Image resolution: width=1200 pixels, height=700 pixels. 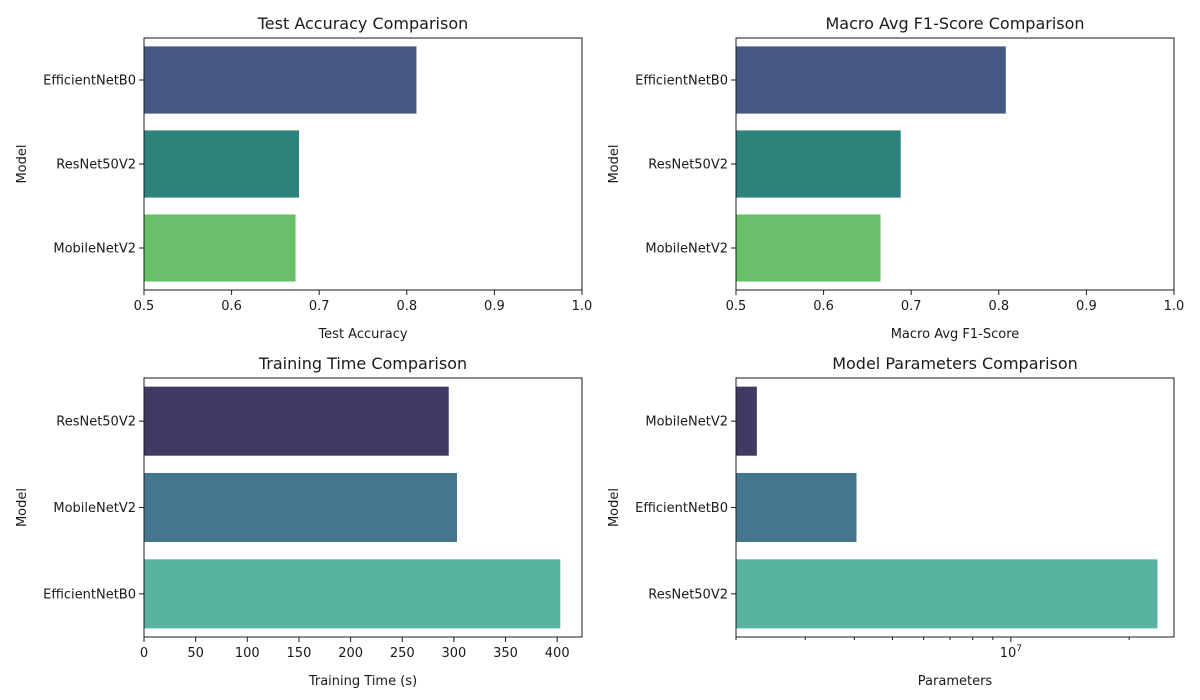 I want to click on x-axis-label: Test Accuracy, so click(x=362, y=334).